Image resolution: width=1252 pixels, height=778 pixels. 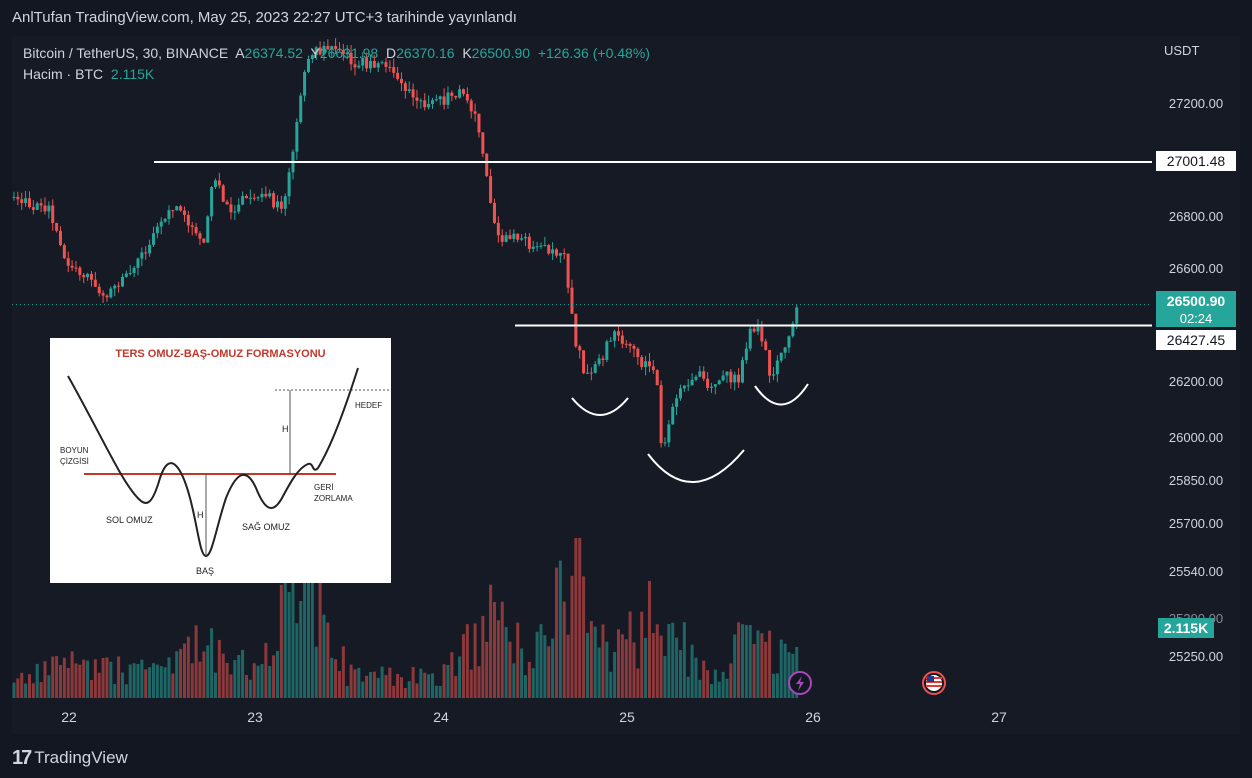 I want to click on right-shoulder-arc, so click(x=781, y=394).